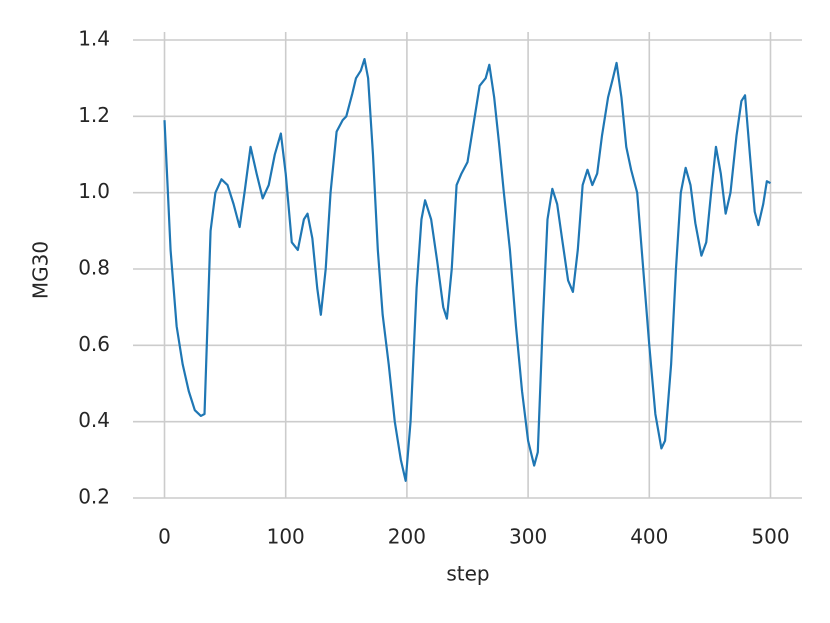 The width and height of the screenshot is (830, 623). Describe the element at coordinates (94, 497) in the screenshot. I see `y-tick-label: 0.2` at that location.